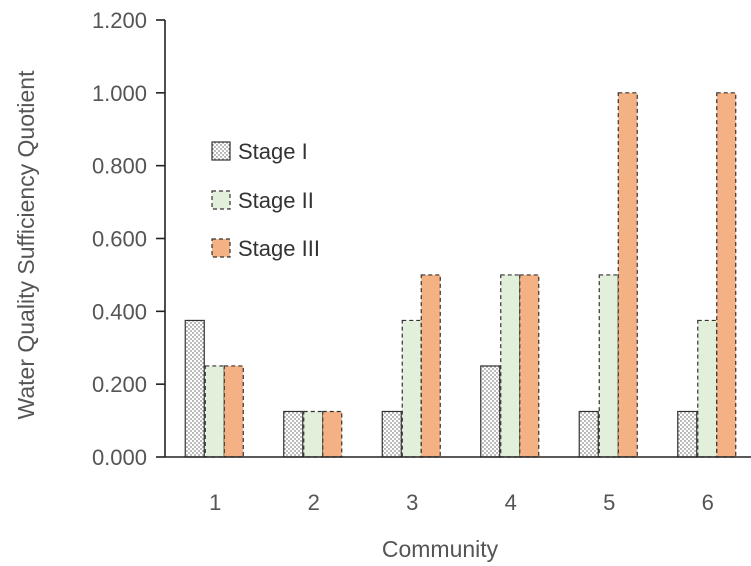  What do you see at coordinates (461, 502) in the screenshot?
I see `x-axis-ticks: 1 2 3 4 5 6` at bounding box center [461, 502].